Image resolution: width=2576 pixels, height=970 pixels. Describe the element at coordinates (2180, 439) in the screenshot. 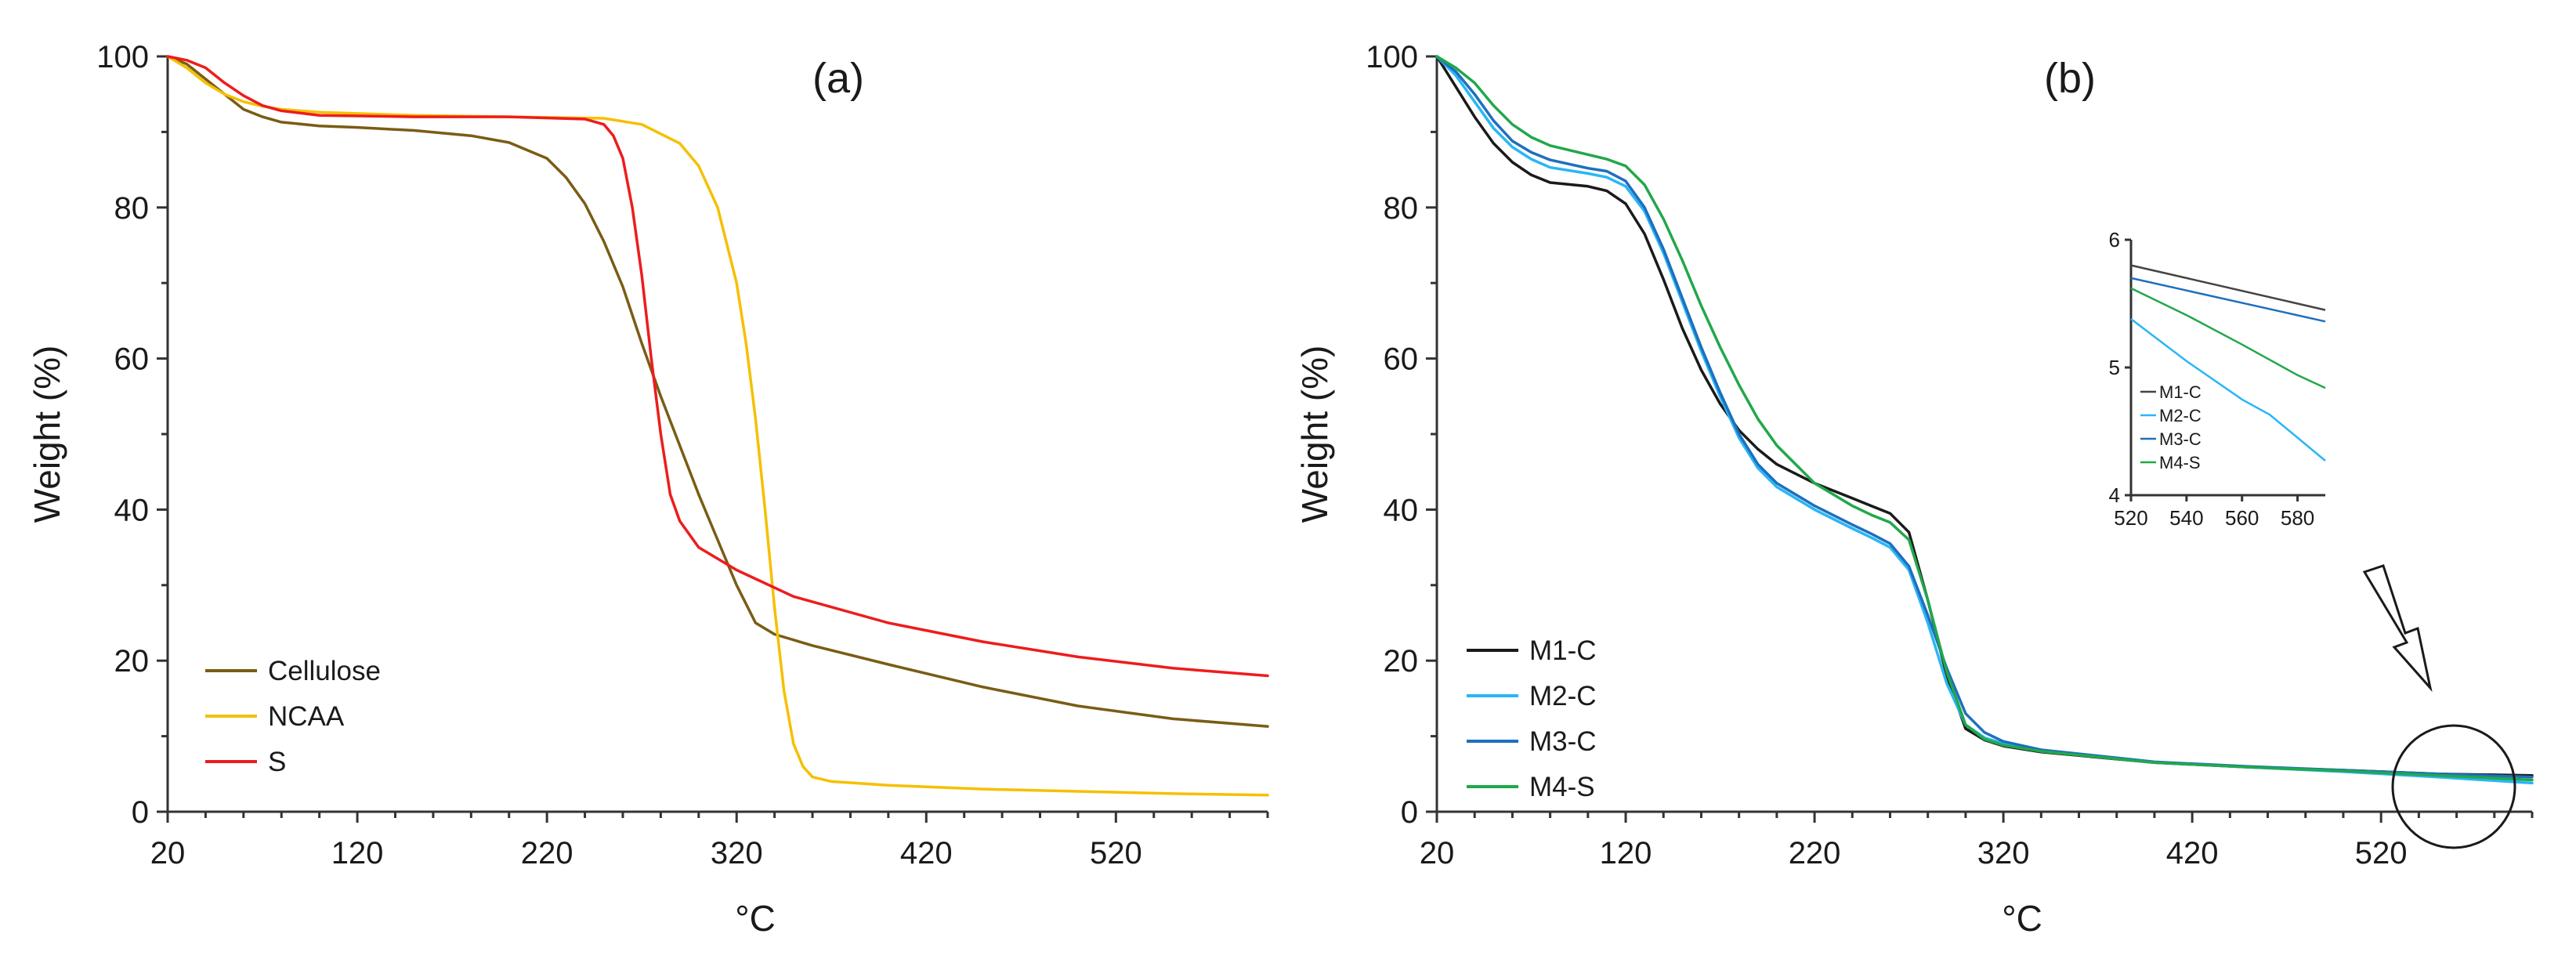

I see `inset-legend-label: M3-C` at that location.